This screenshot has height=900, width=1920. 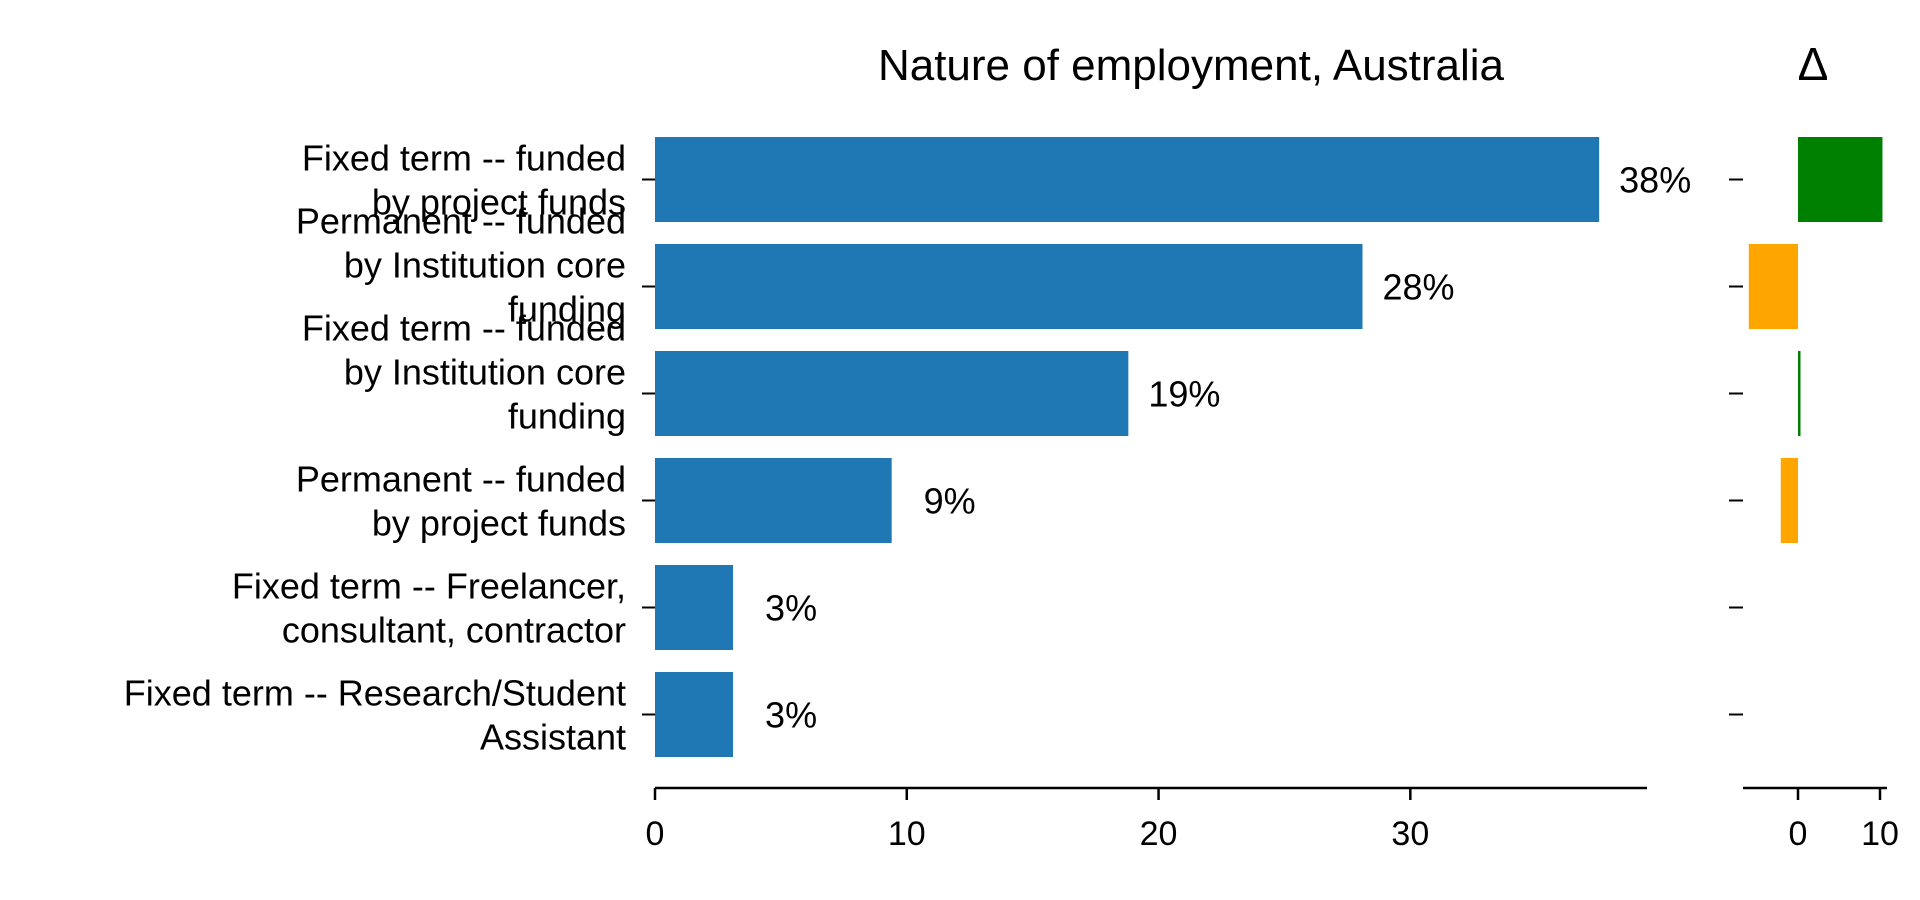 What do you see at coordinates (464, 180) in the screenshot?
I see `category-label-1: Fixed term -- funded by project funds` at bounding box center [464, 180].